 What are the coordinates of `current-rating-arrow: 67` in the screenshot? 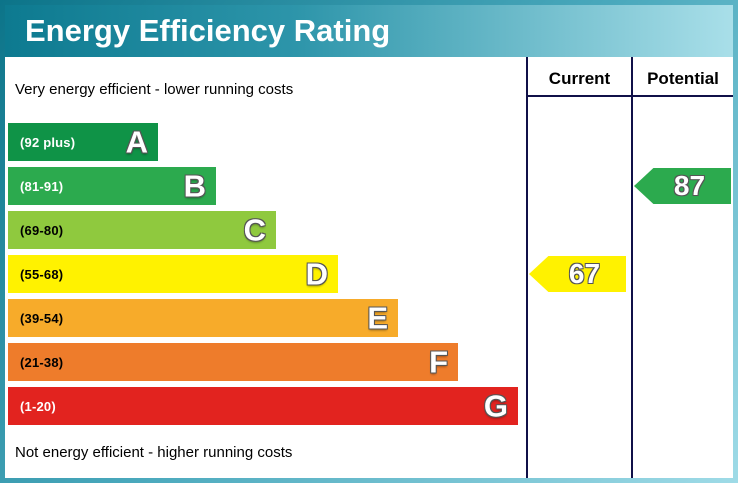 It's located at (577, 274).